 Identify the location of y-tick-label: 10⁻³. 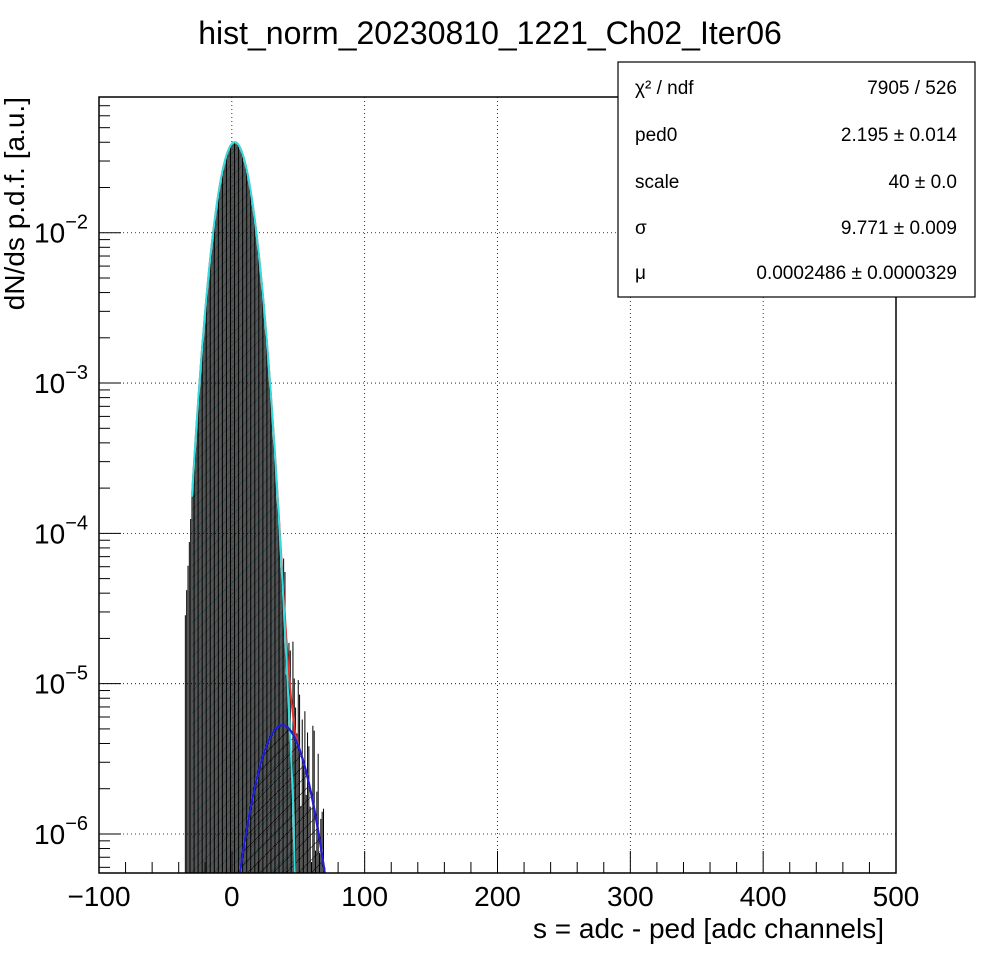
(61, 380).